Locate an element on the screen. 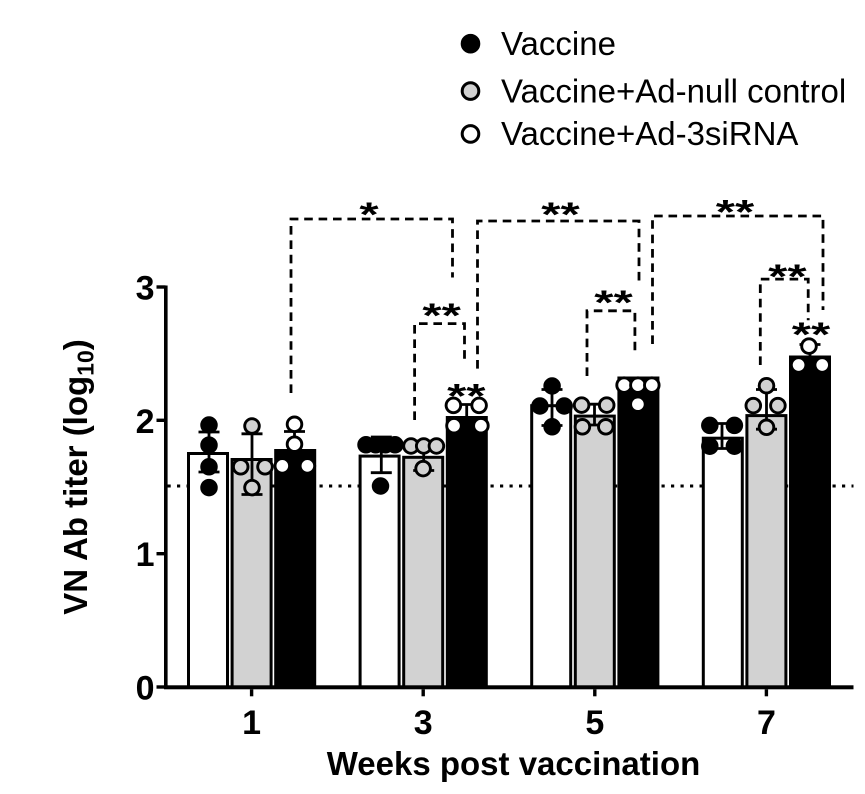  svg-text: Vaccine is located at coordinates (558, 43).